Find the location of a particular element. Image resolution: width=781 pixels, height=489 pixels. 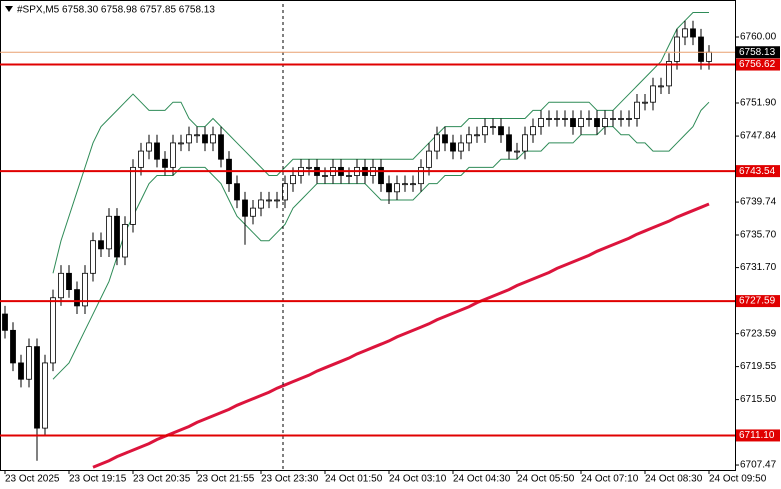

x-tick-label: 23 Oct 21:55 is located at coordinates (226, 479).